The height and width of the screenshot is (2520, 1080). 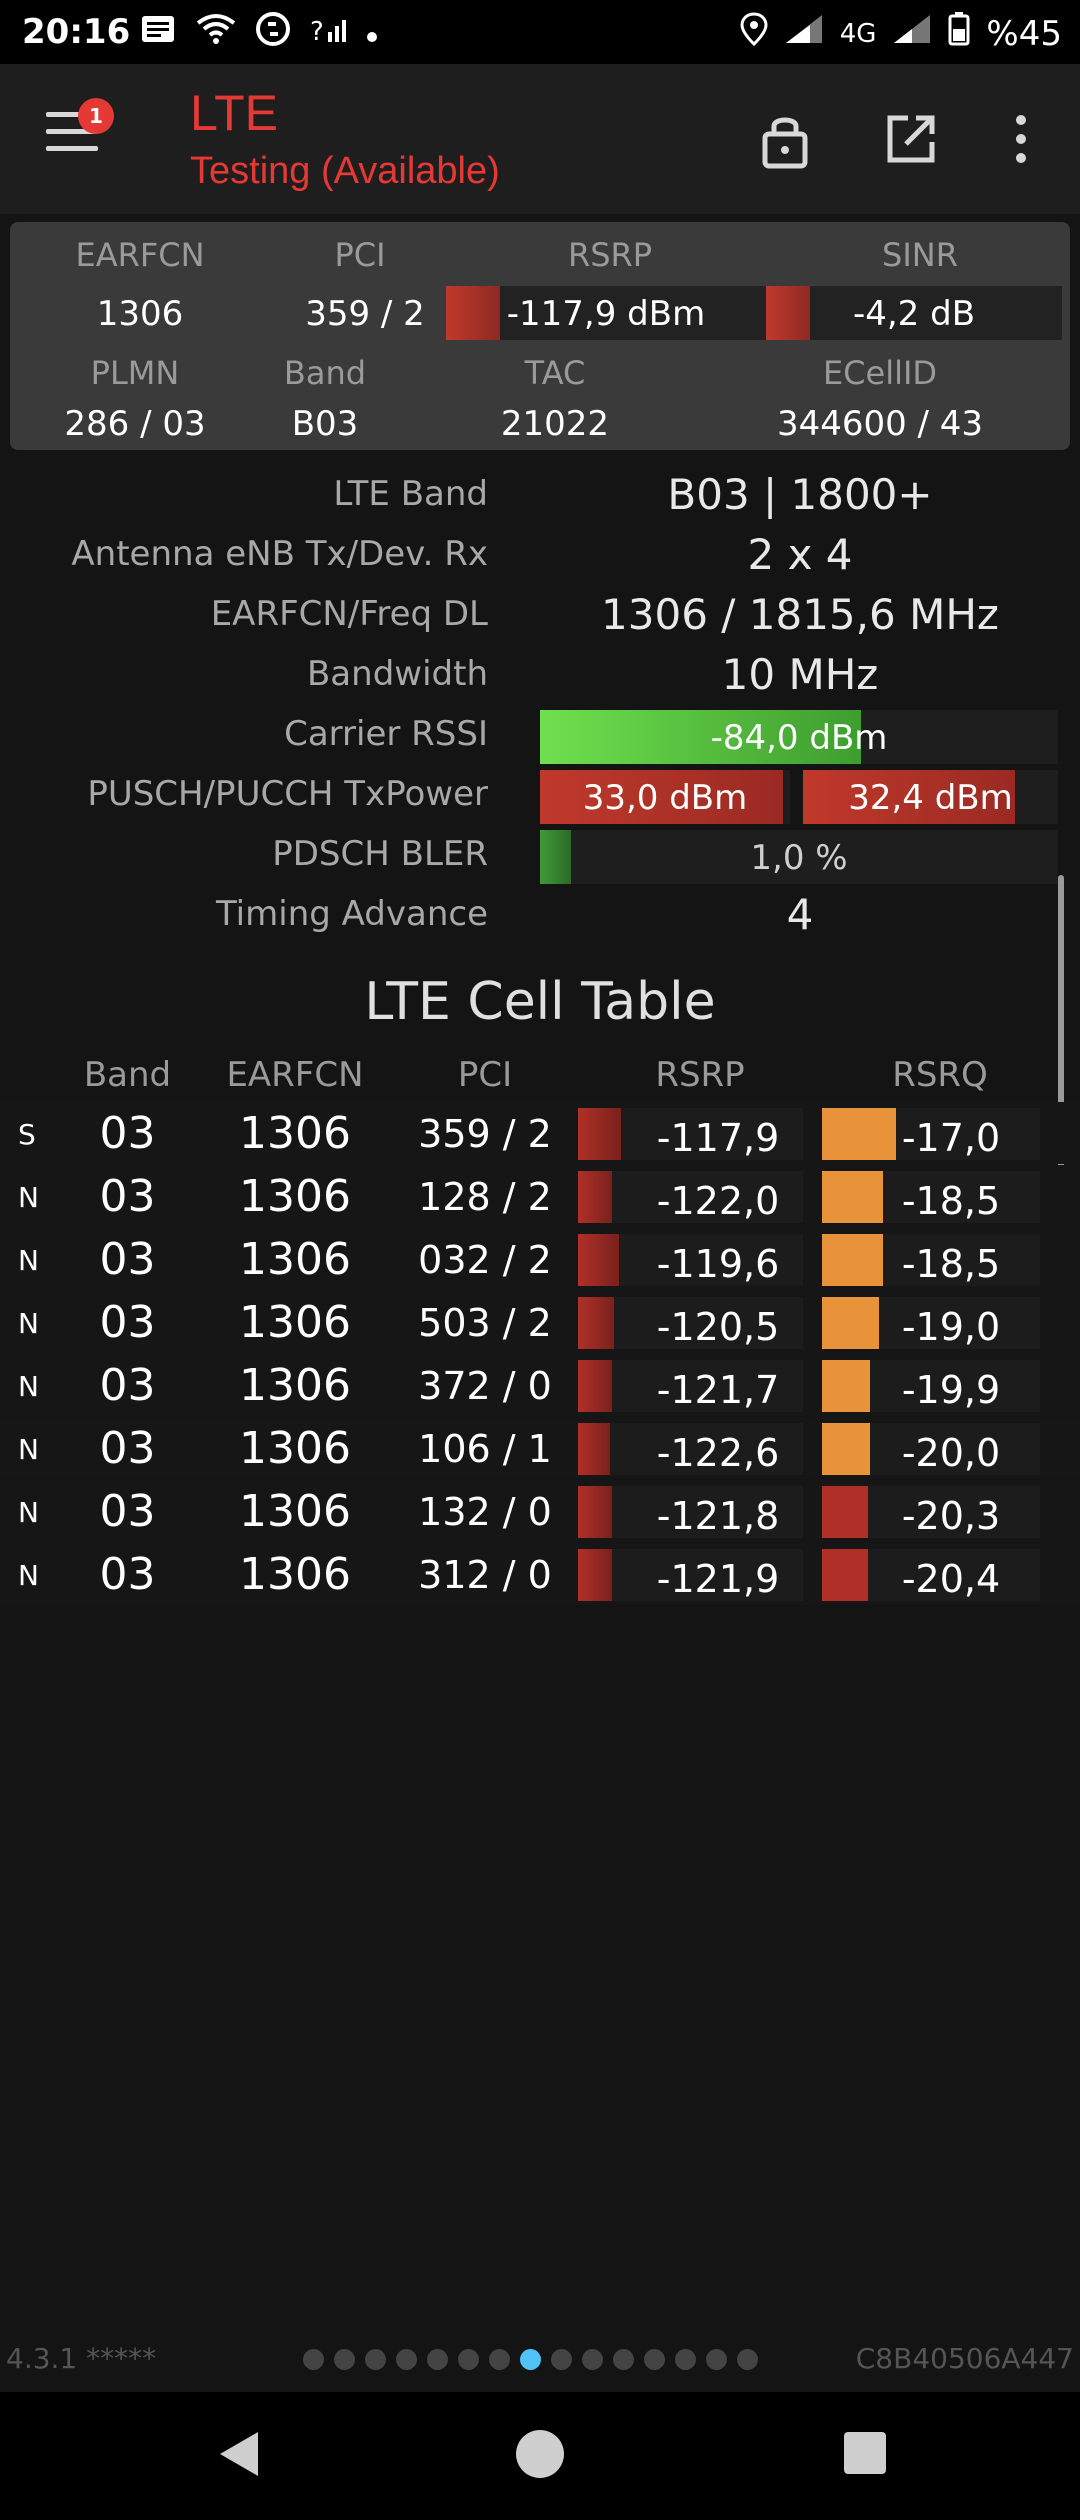 What do you see at coordinates (386, 734) in the screenshot?
I see `rssi-label: Carrier RSSI` at bounding box center [386, 734].